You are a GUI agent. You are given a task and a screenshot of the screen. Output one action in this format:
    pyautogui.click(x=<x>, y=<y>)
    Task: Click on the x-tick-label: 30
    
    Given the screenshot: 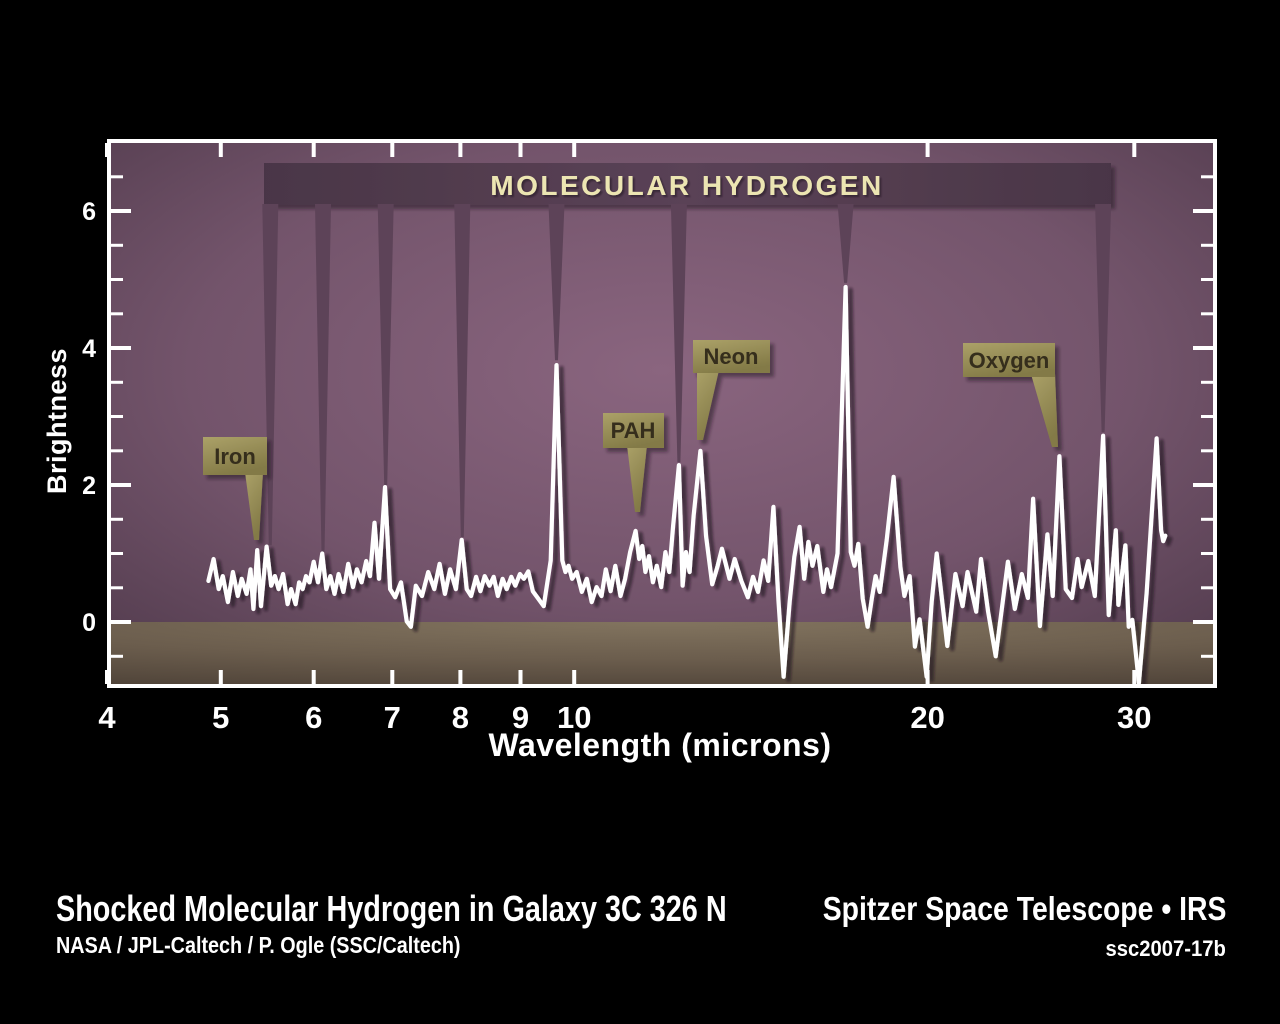 What is the action you would take?
    pyautogui.click(x=1134, y=717)
    